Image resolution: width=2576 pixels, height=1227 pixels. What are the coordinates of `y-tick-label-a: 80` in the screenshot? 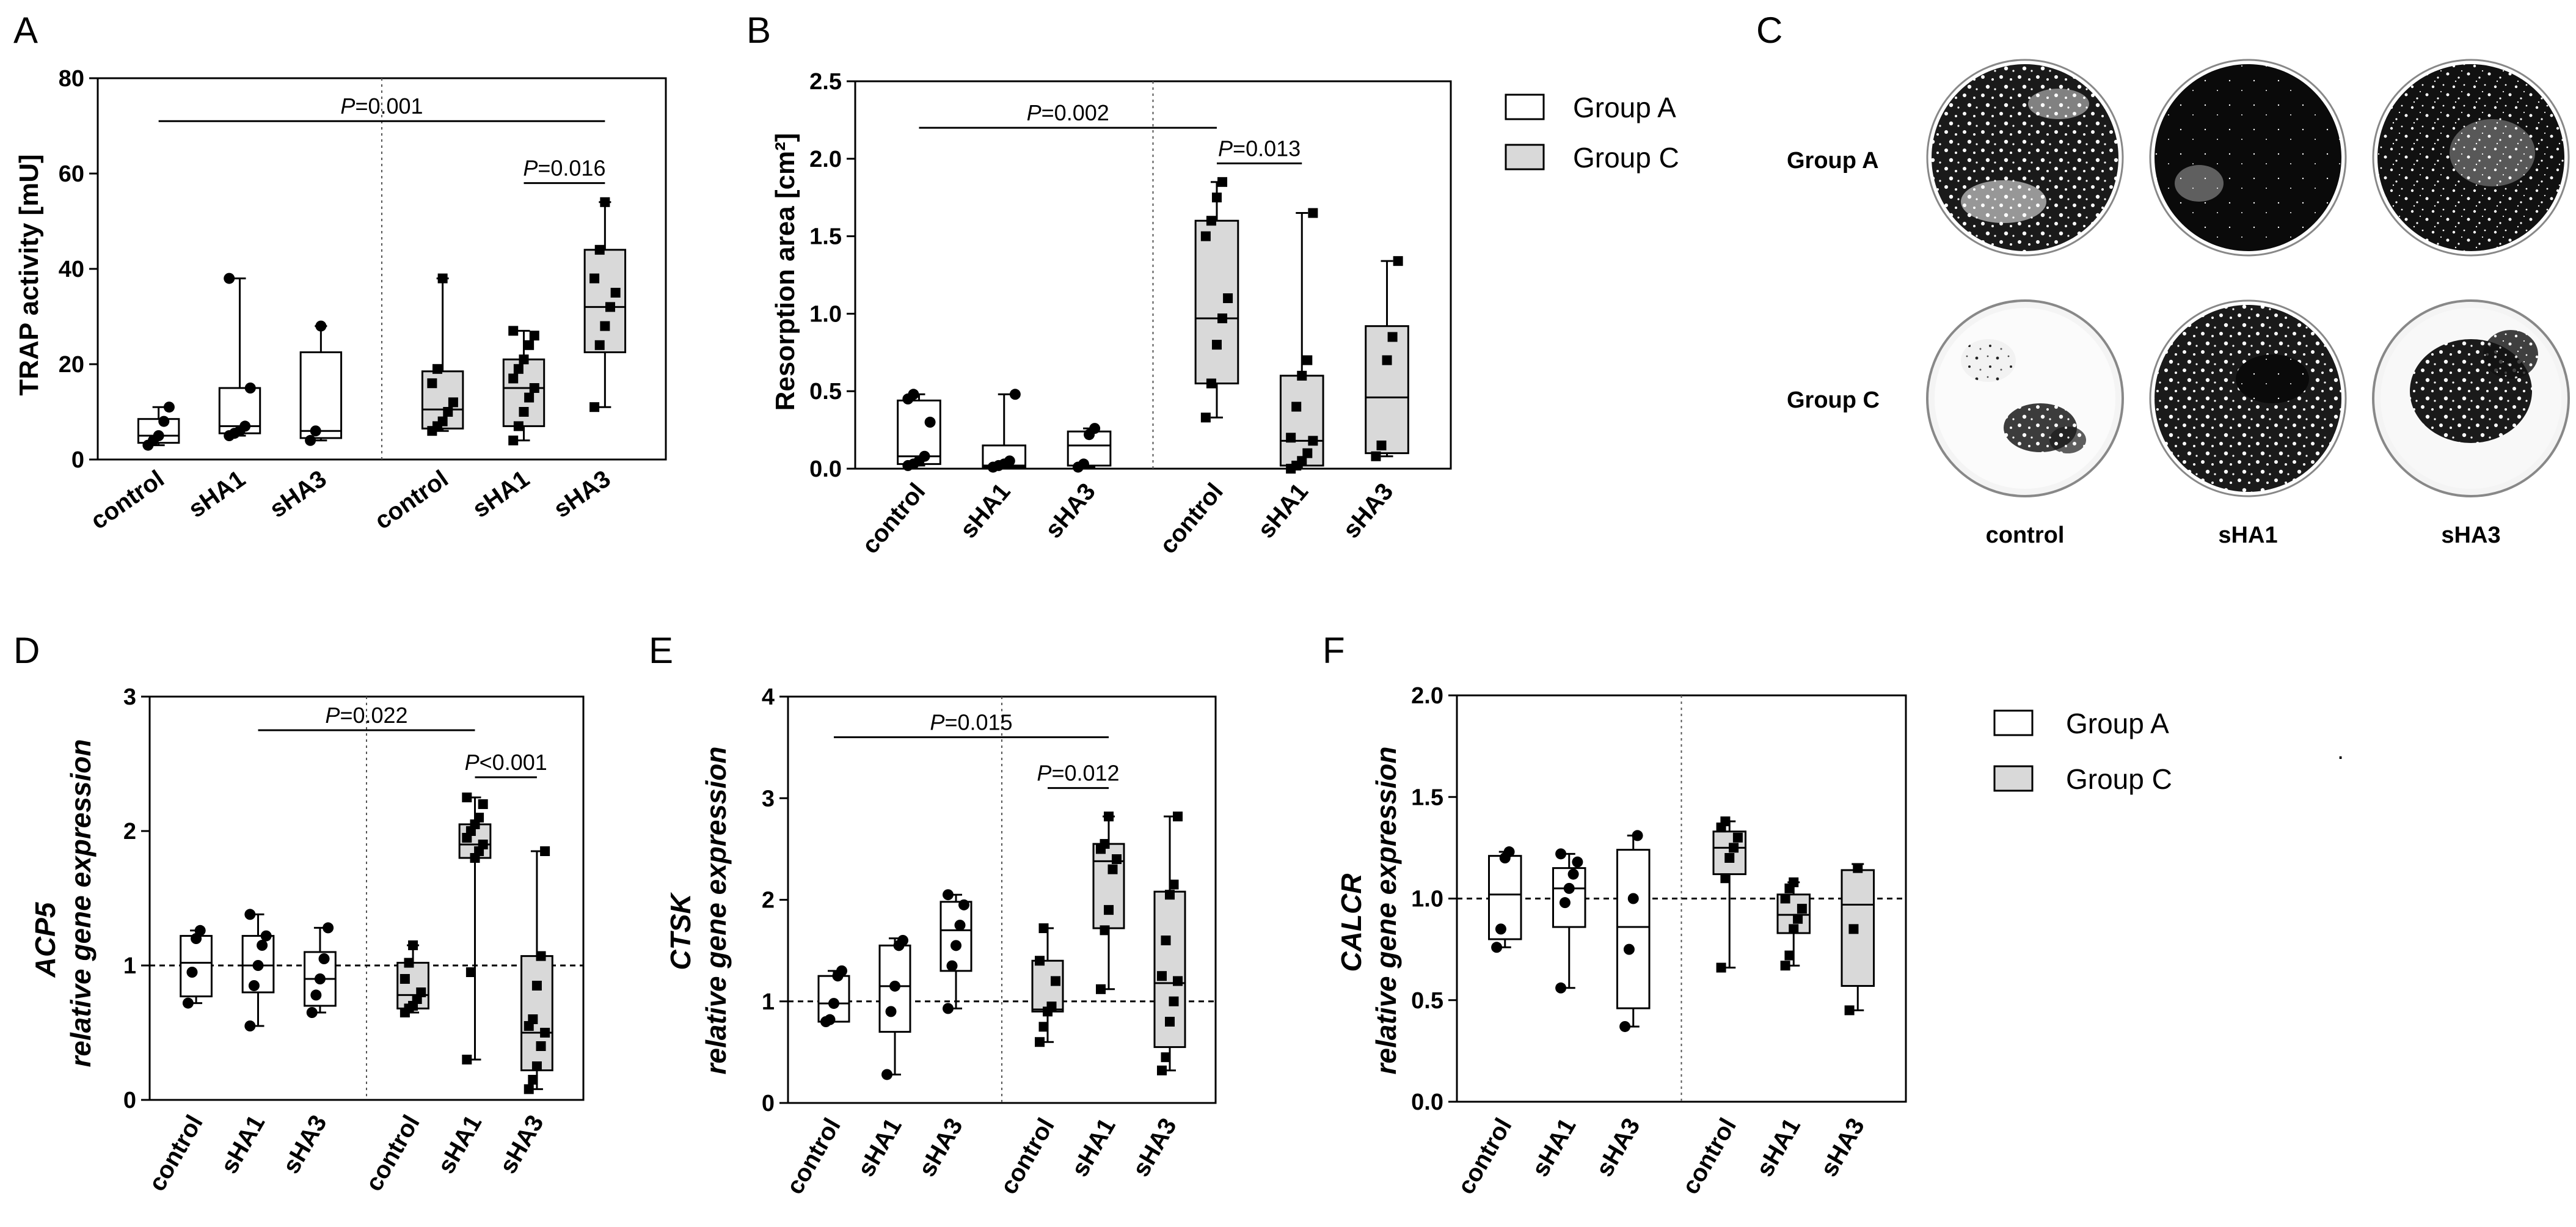 It's located at (71, 79).